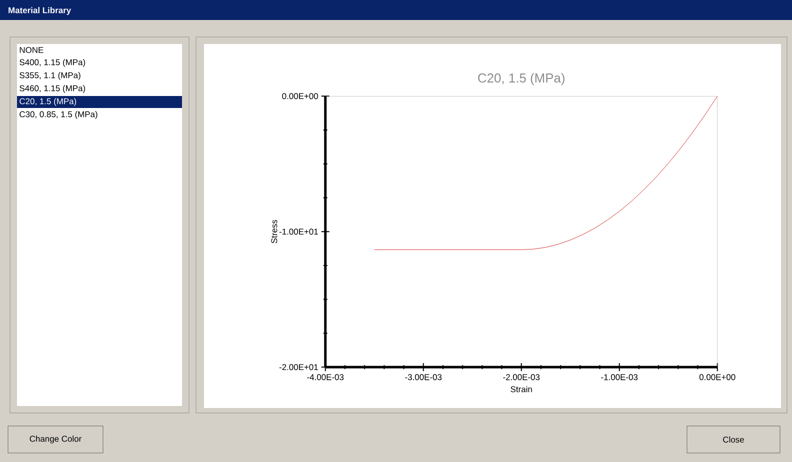 The width and height of the screenshot is (792, 462). Describe the element at coordinates (40, 11) in the screenshot. I see `text: Material Library` at that location.